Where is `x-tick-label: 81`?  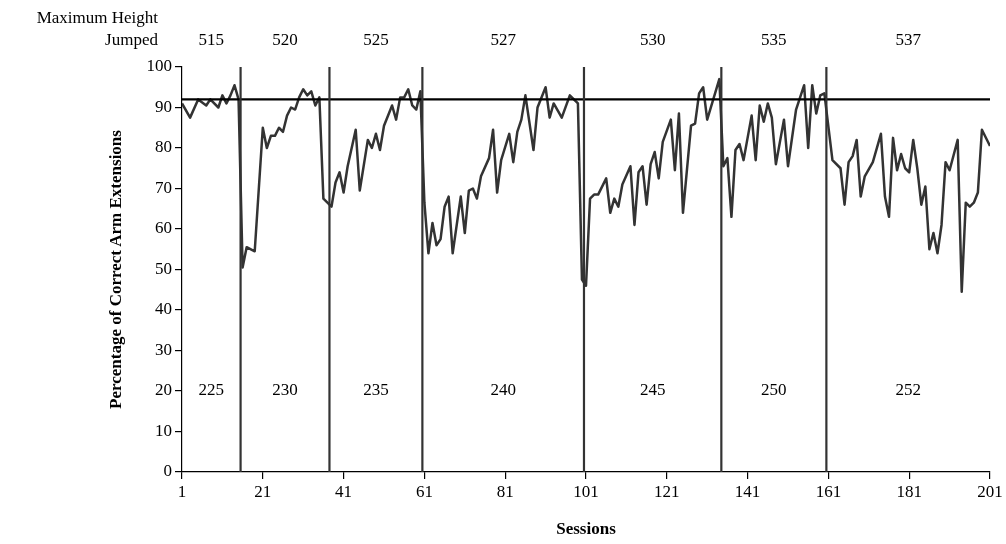
x-tick-label: 81 is located at coordinates (505, 491).